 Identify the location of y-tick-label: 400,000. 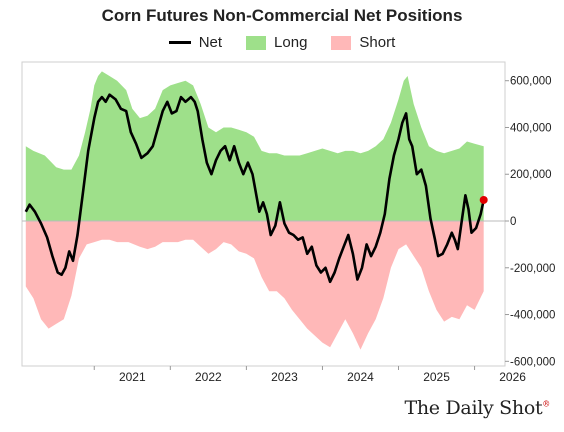
(531, 128).